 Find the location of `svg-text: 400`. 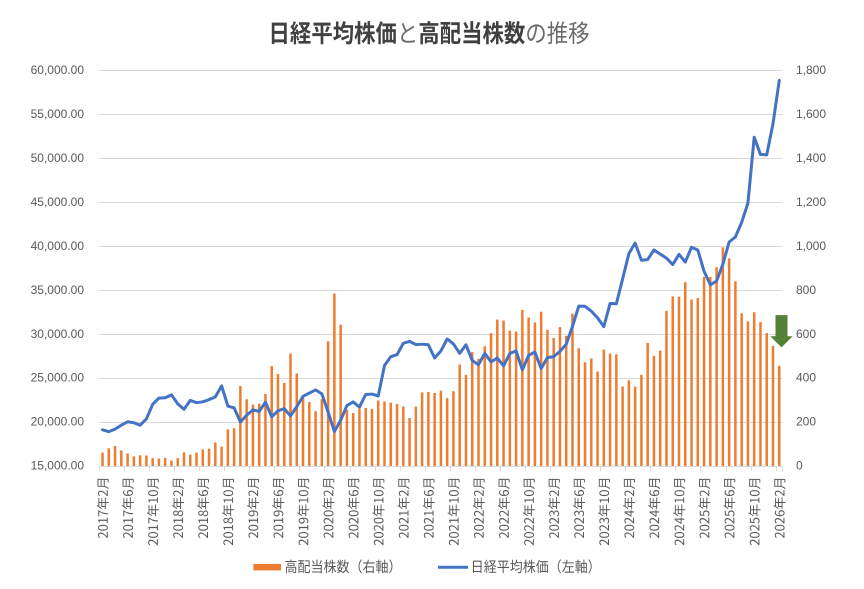

svg-text: 400 is located at coordinates (806, 378).